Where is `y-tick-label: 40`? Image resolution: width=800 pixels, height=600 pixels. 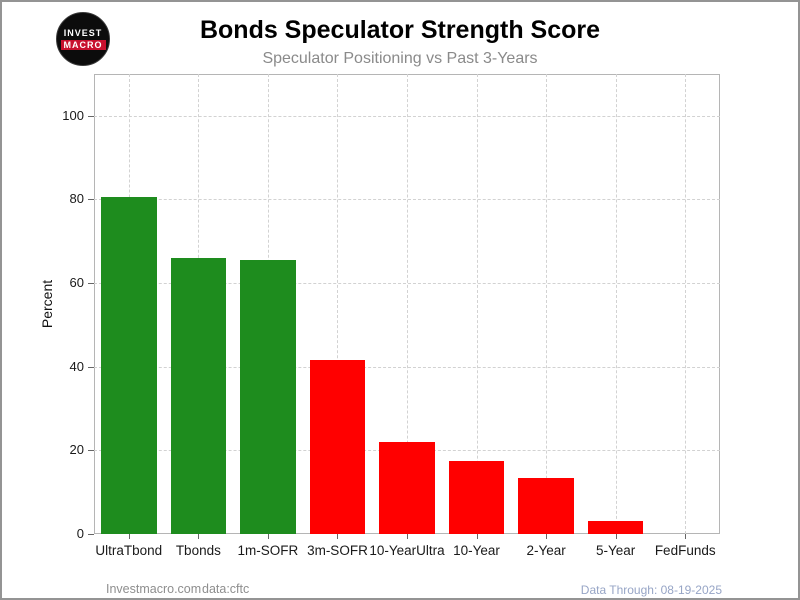
y-tick-label: 40 is located at coordinates (76, 366).